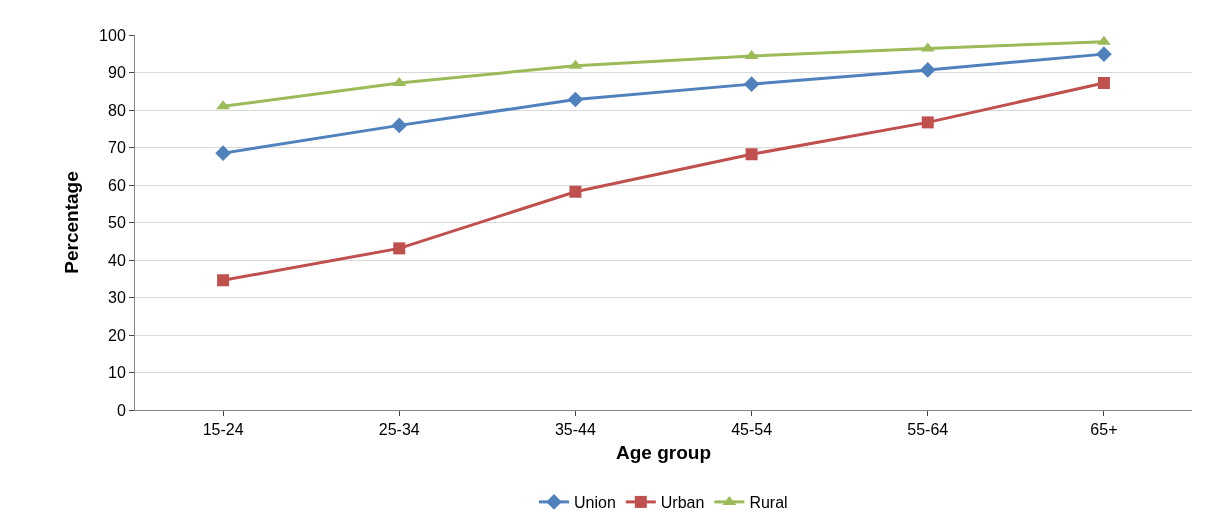  Describe the element at coordinates (71, 222) in the screenshot. I see `y-axis-title: Percentage` at that location.